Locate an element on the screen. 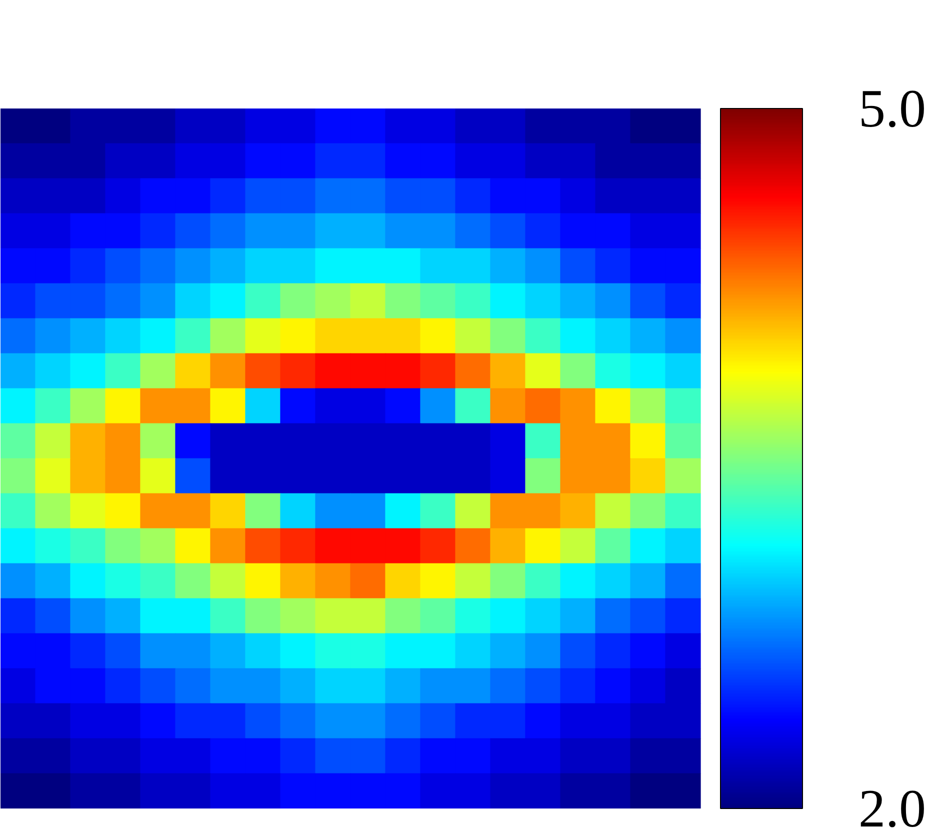 Image resolution: width=932 pixels, height=840 pixels. color-bar-label: 5.0 is located at coordinates (892, 108).